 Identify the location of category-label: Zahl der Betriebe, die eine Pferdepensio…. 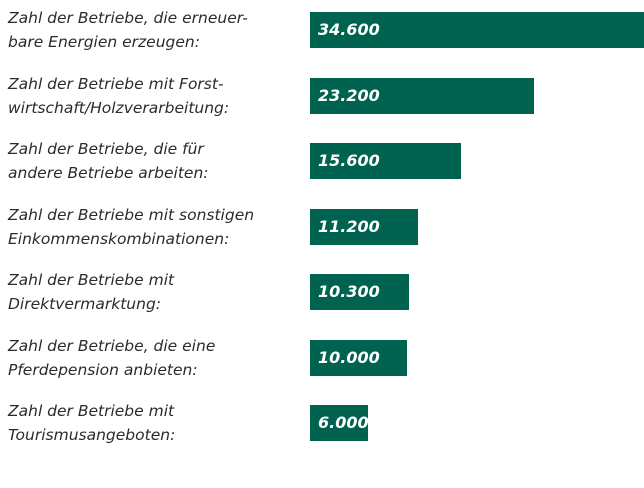
(112, 357).